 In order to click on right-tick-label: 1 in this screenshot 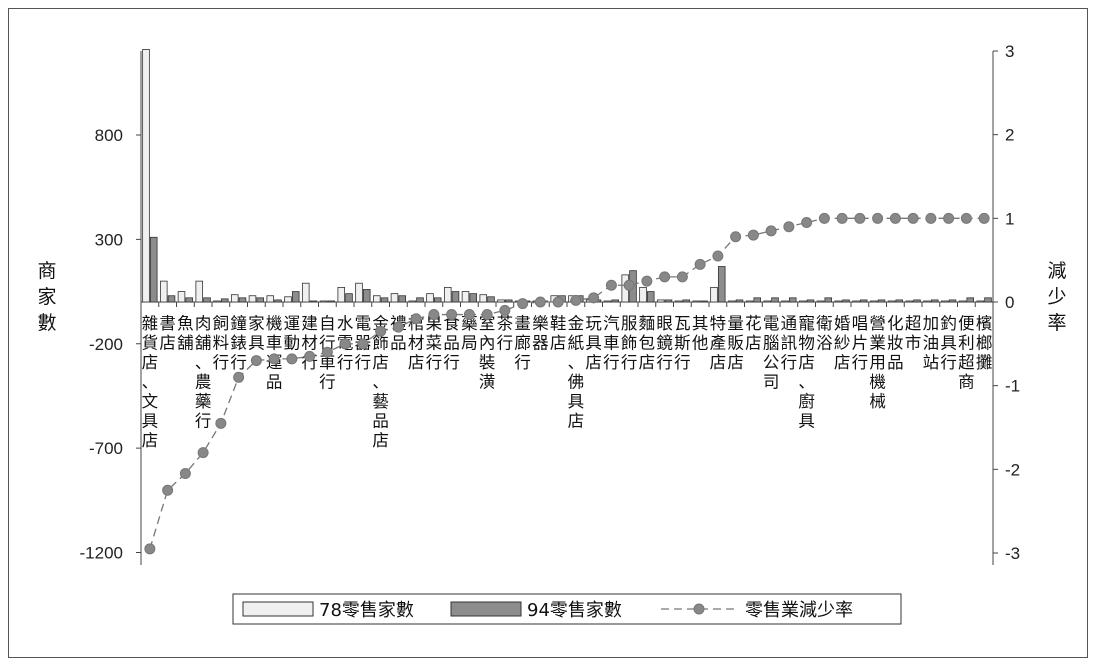, I will do `click(1009, 218)`.